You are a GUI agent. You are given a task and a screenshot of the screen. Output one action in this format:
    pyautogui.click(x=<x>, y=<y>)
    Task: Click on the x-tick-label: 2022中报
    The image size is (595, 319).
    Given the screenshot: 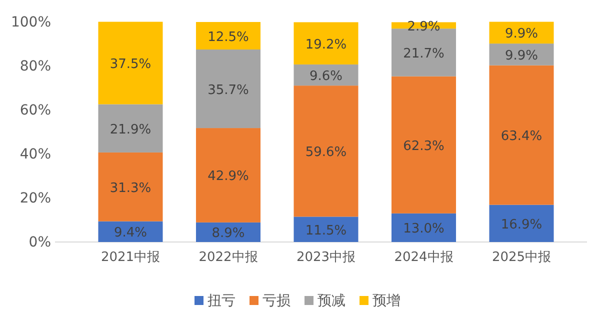 What is the action you would take?
    pyautogui.click(x=228, y=258)
    